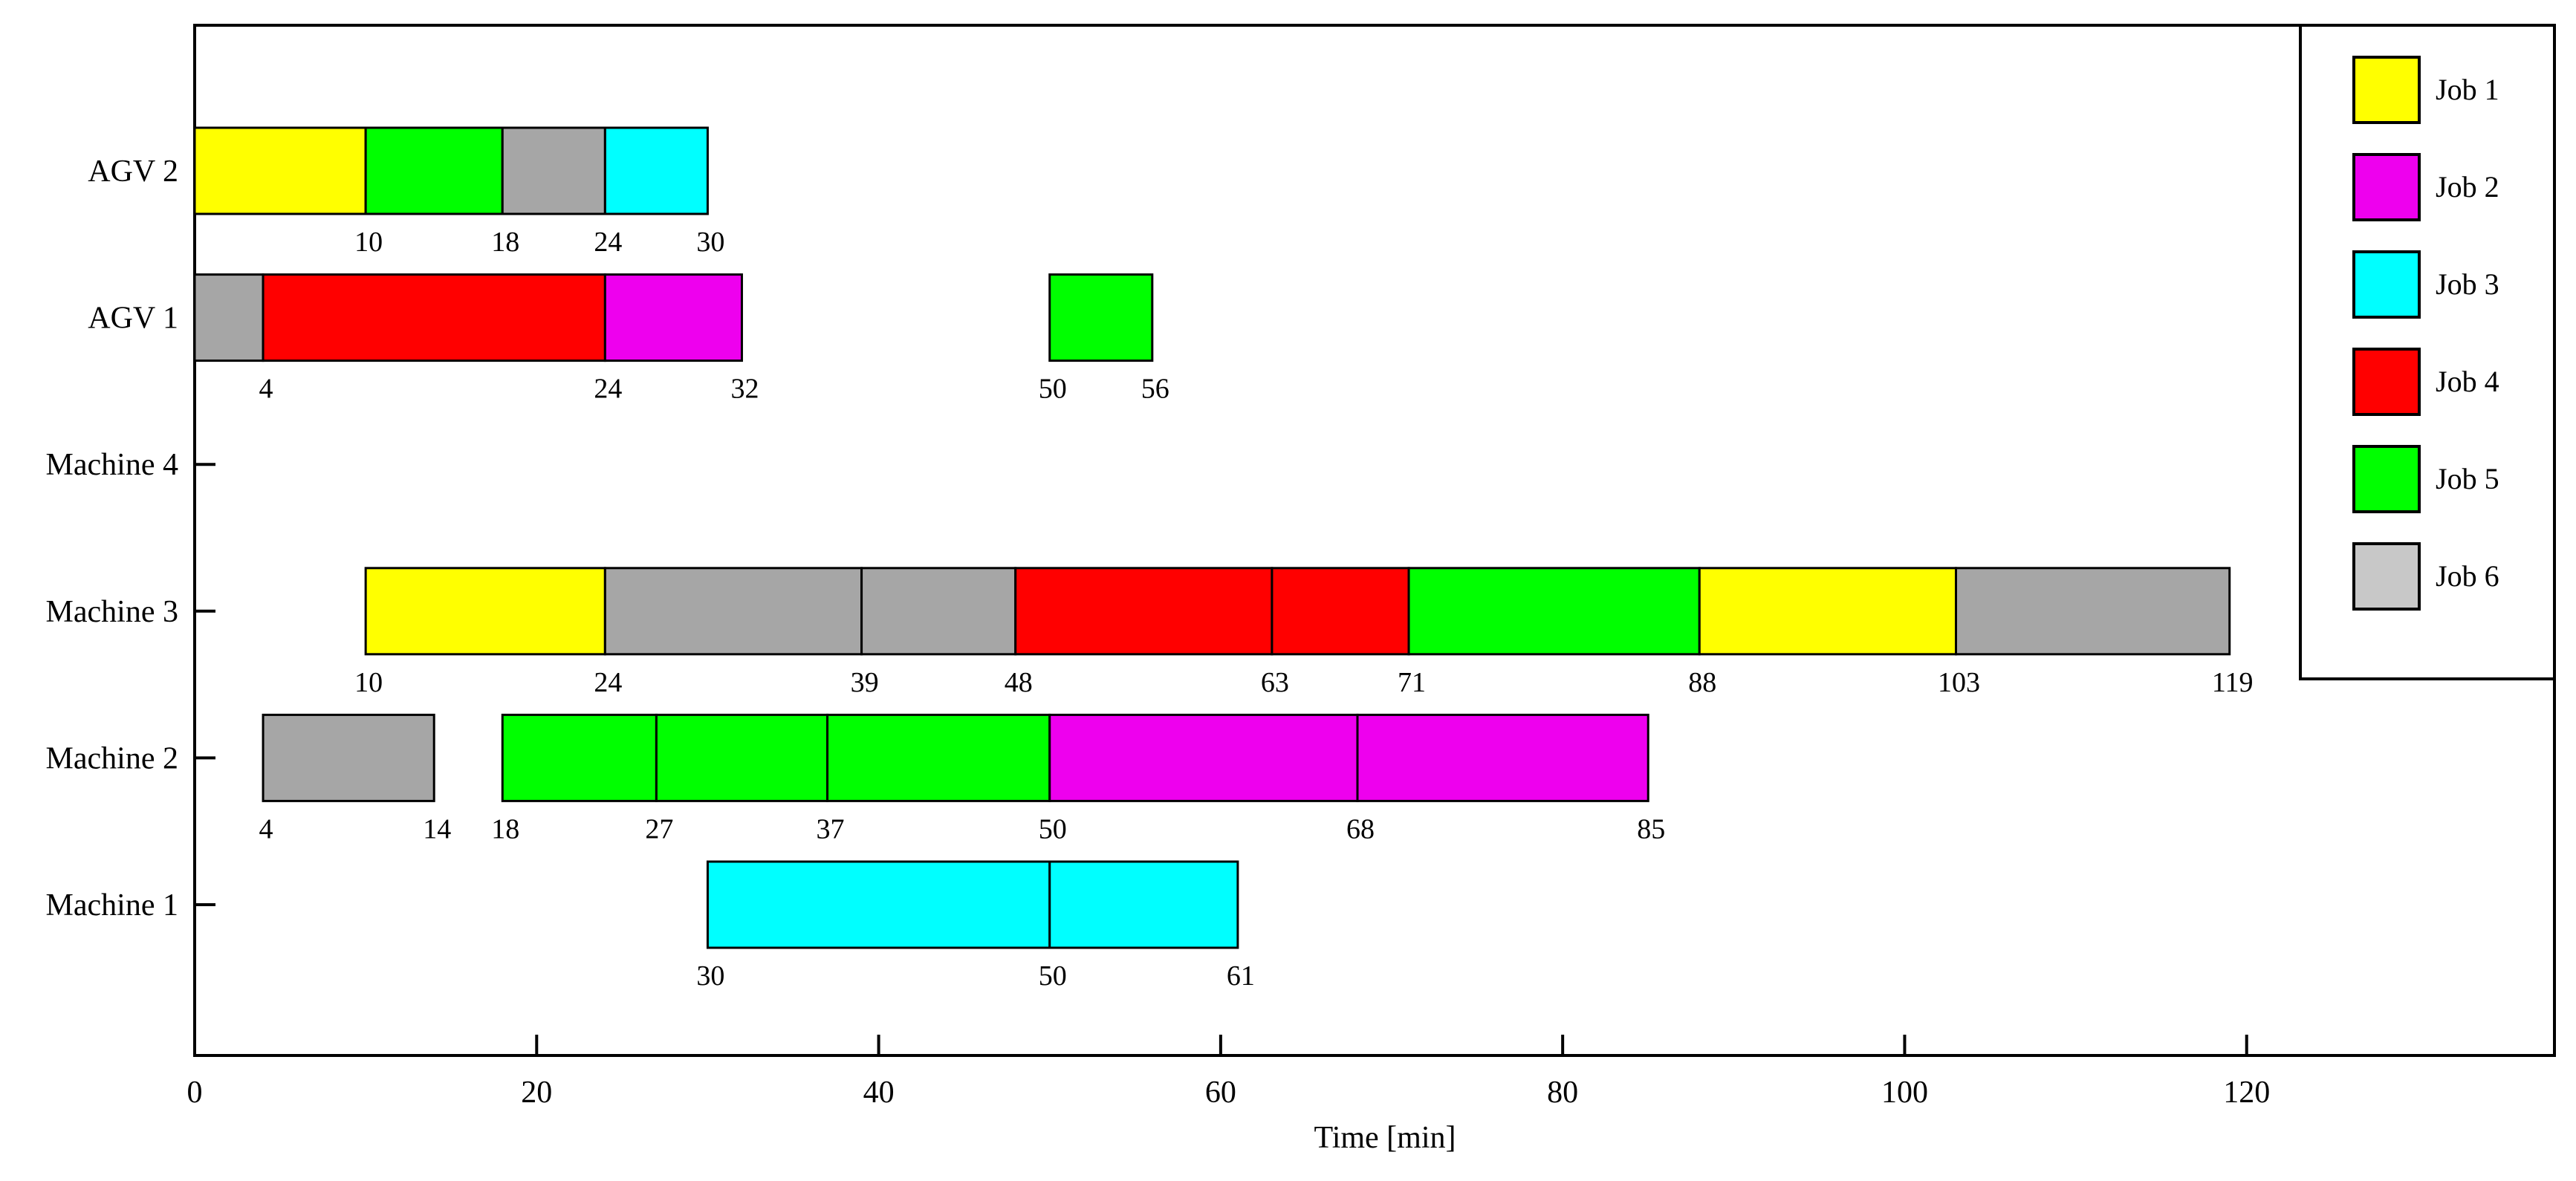 The image size is (2576, 1181). Describe the element at coordinates (505, 829) in the screenshot. I see `time-label-machine-2-18: 18` at that location.